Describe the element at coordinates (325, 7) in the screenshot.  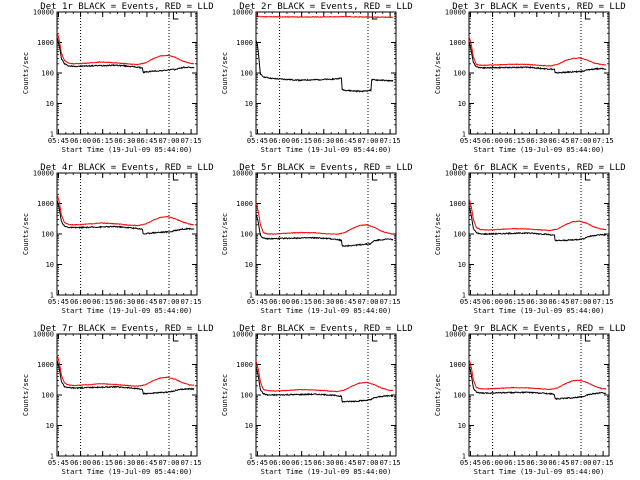
I see `panel-title: Det 2r BLACK = Events, RED = LLD` at that location.